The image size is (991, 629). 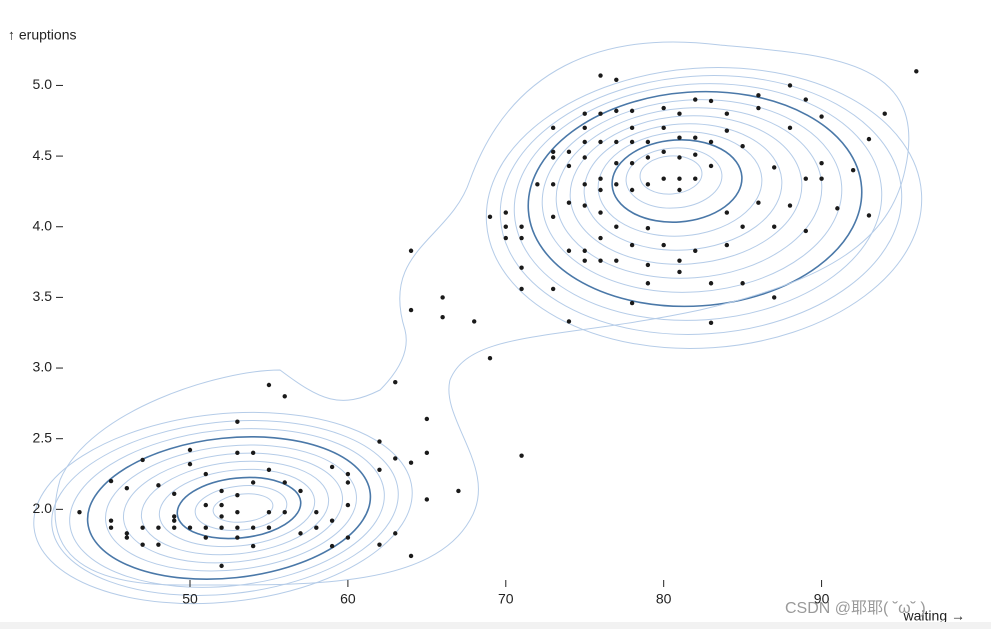 What do you see at coordinates (664, 599) in the screenshot?
I see `x-tick-label: 80` at bounding box center [664, 599].